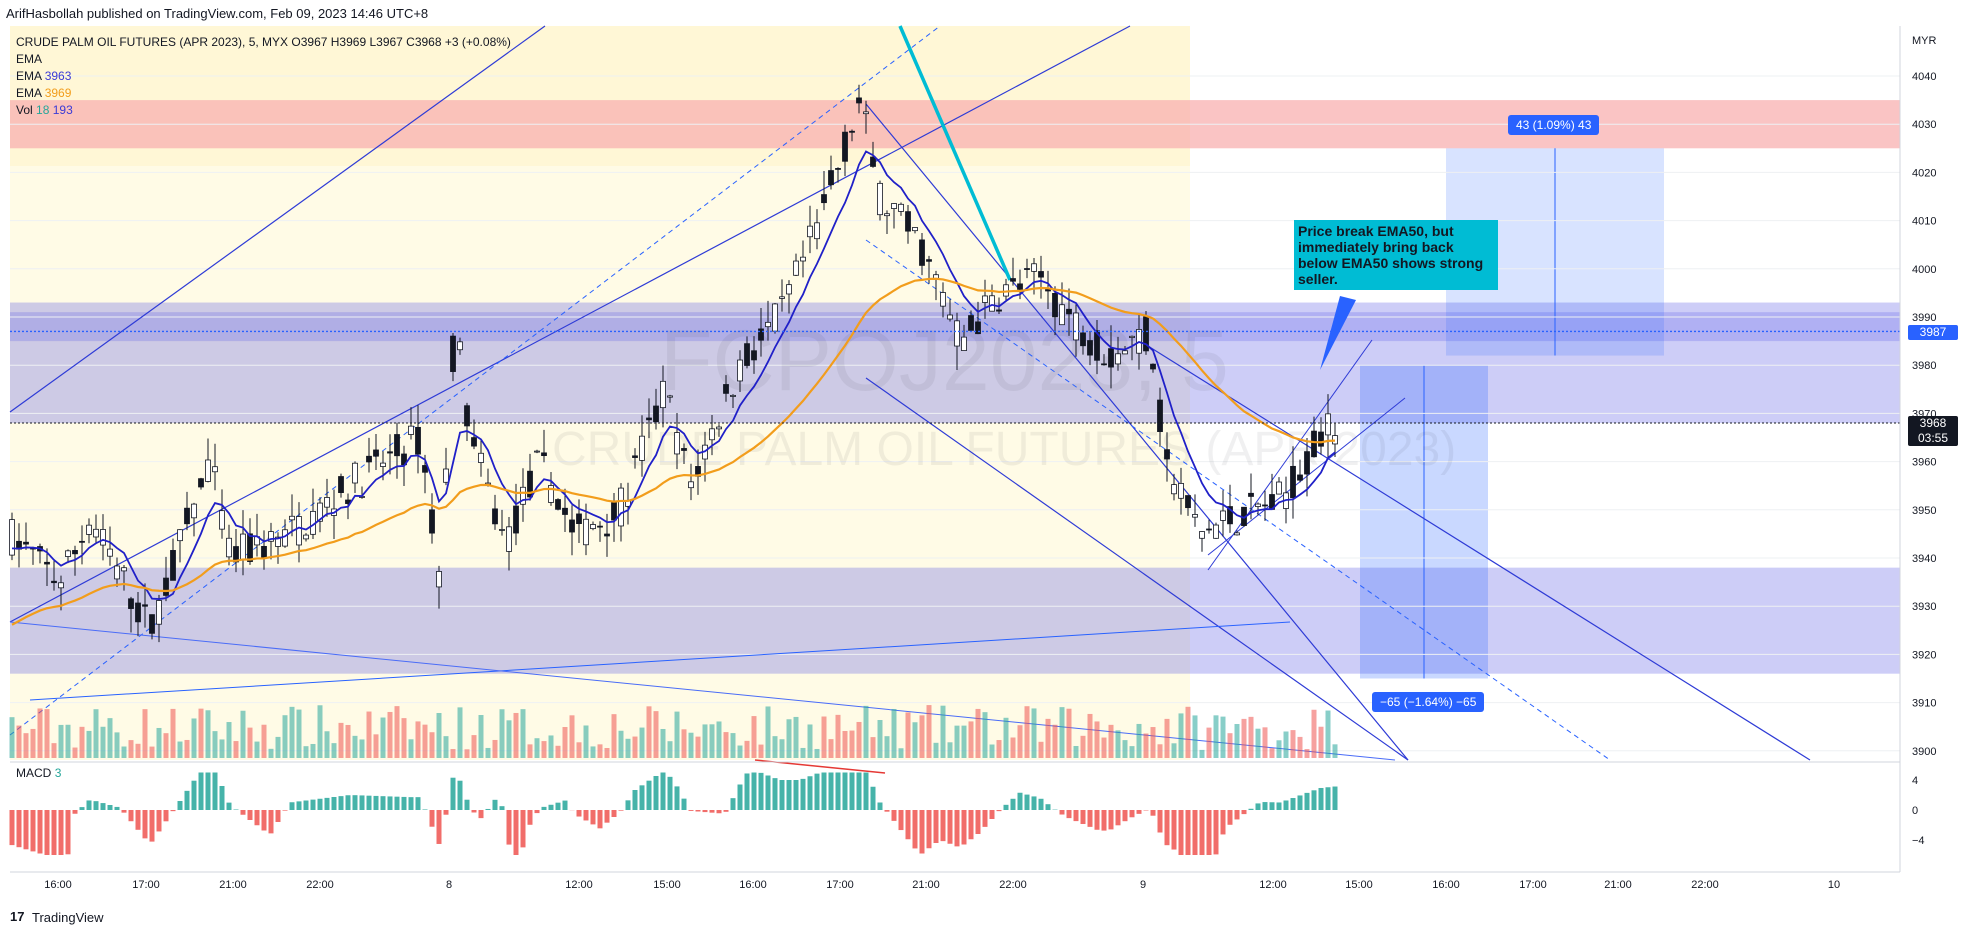 The image size is (1962, 932). Describe the element at coordinates (263, 93) in the screenshot. I see `legend-ema2: EMA 3969` at that location.